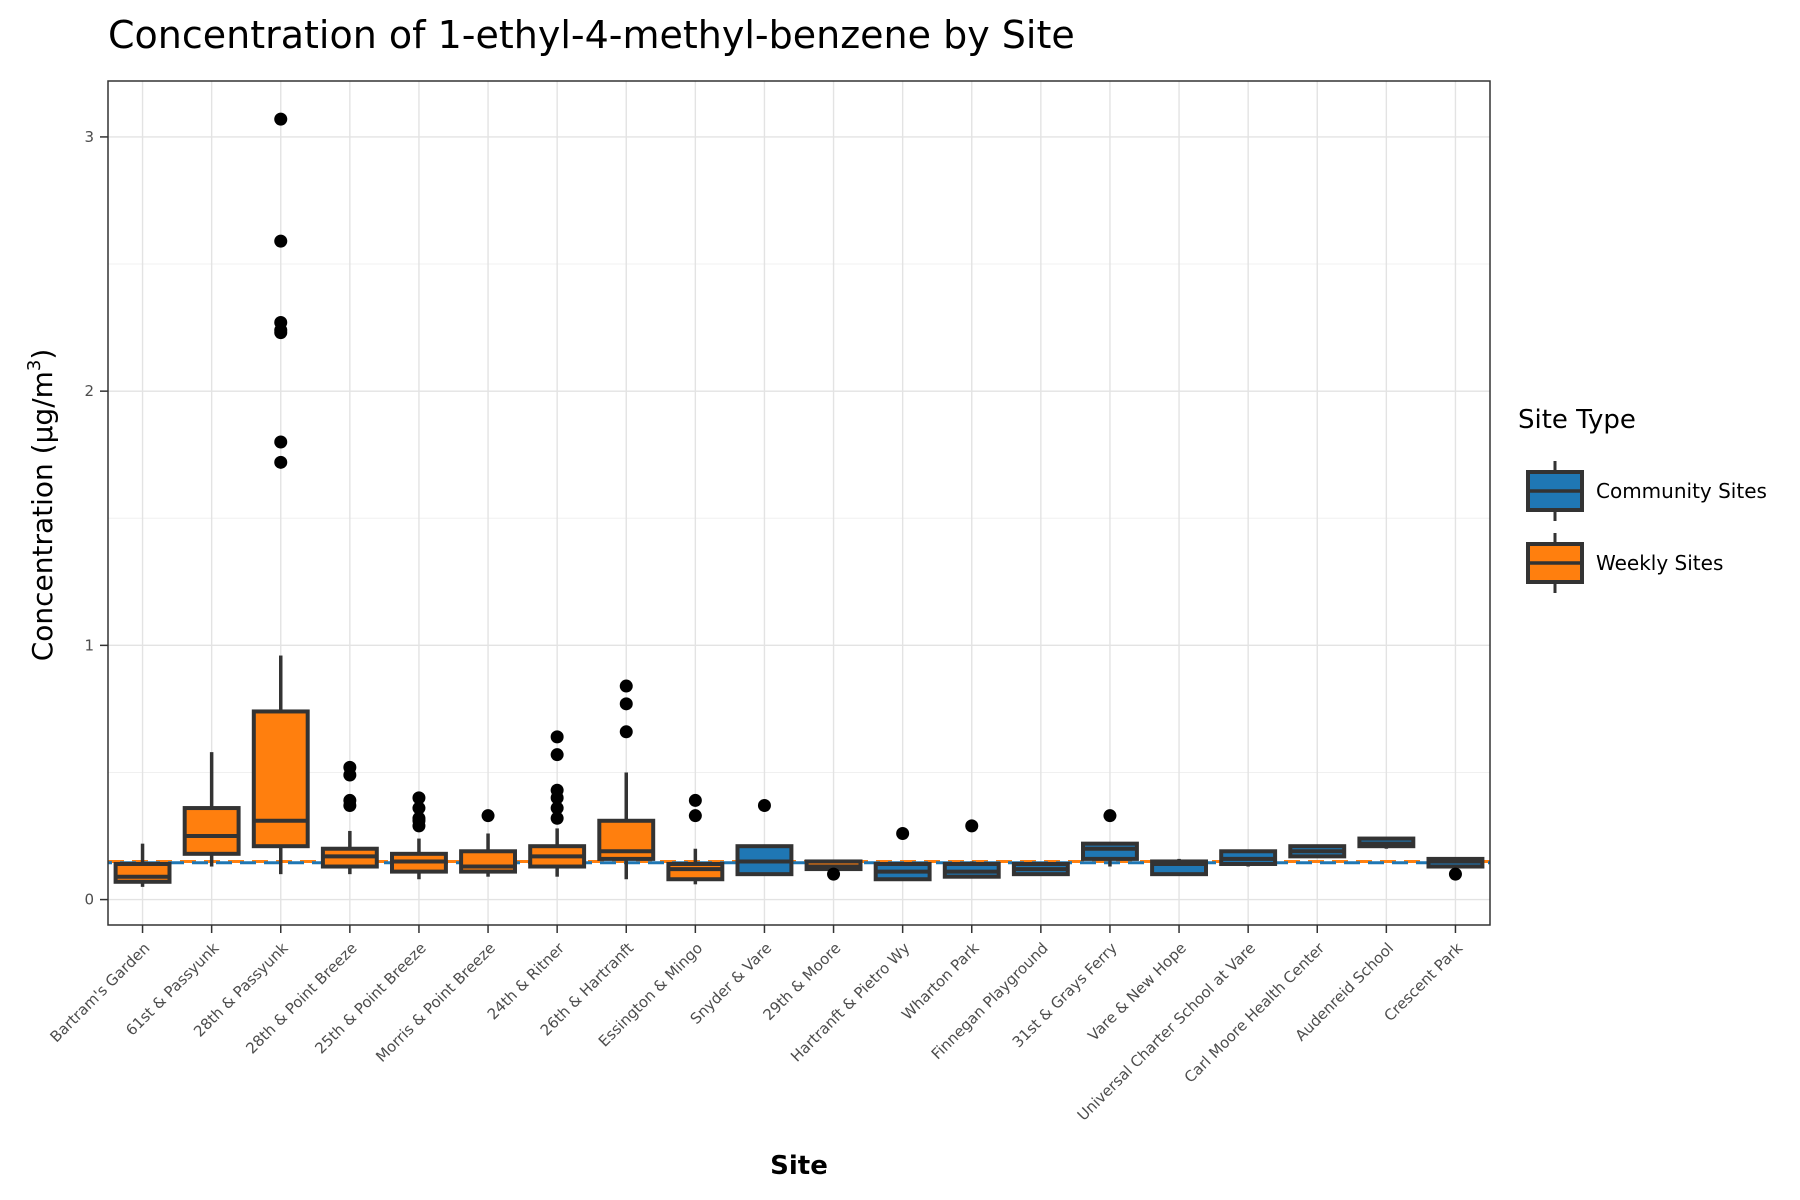 This screenshot has width=1800, height=1200. Describe the element at coordinates (89, 391) in the screenshot. I see `y-tick-label: 2` at that location.